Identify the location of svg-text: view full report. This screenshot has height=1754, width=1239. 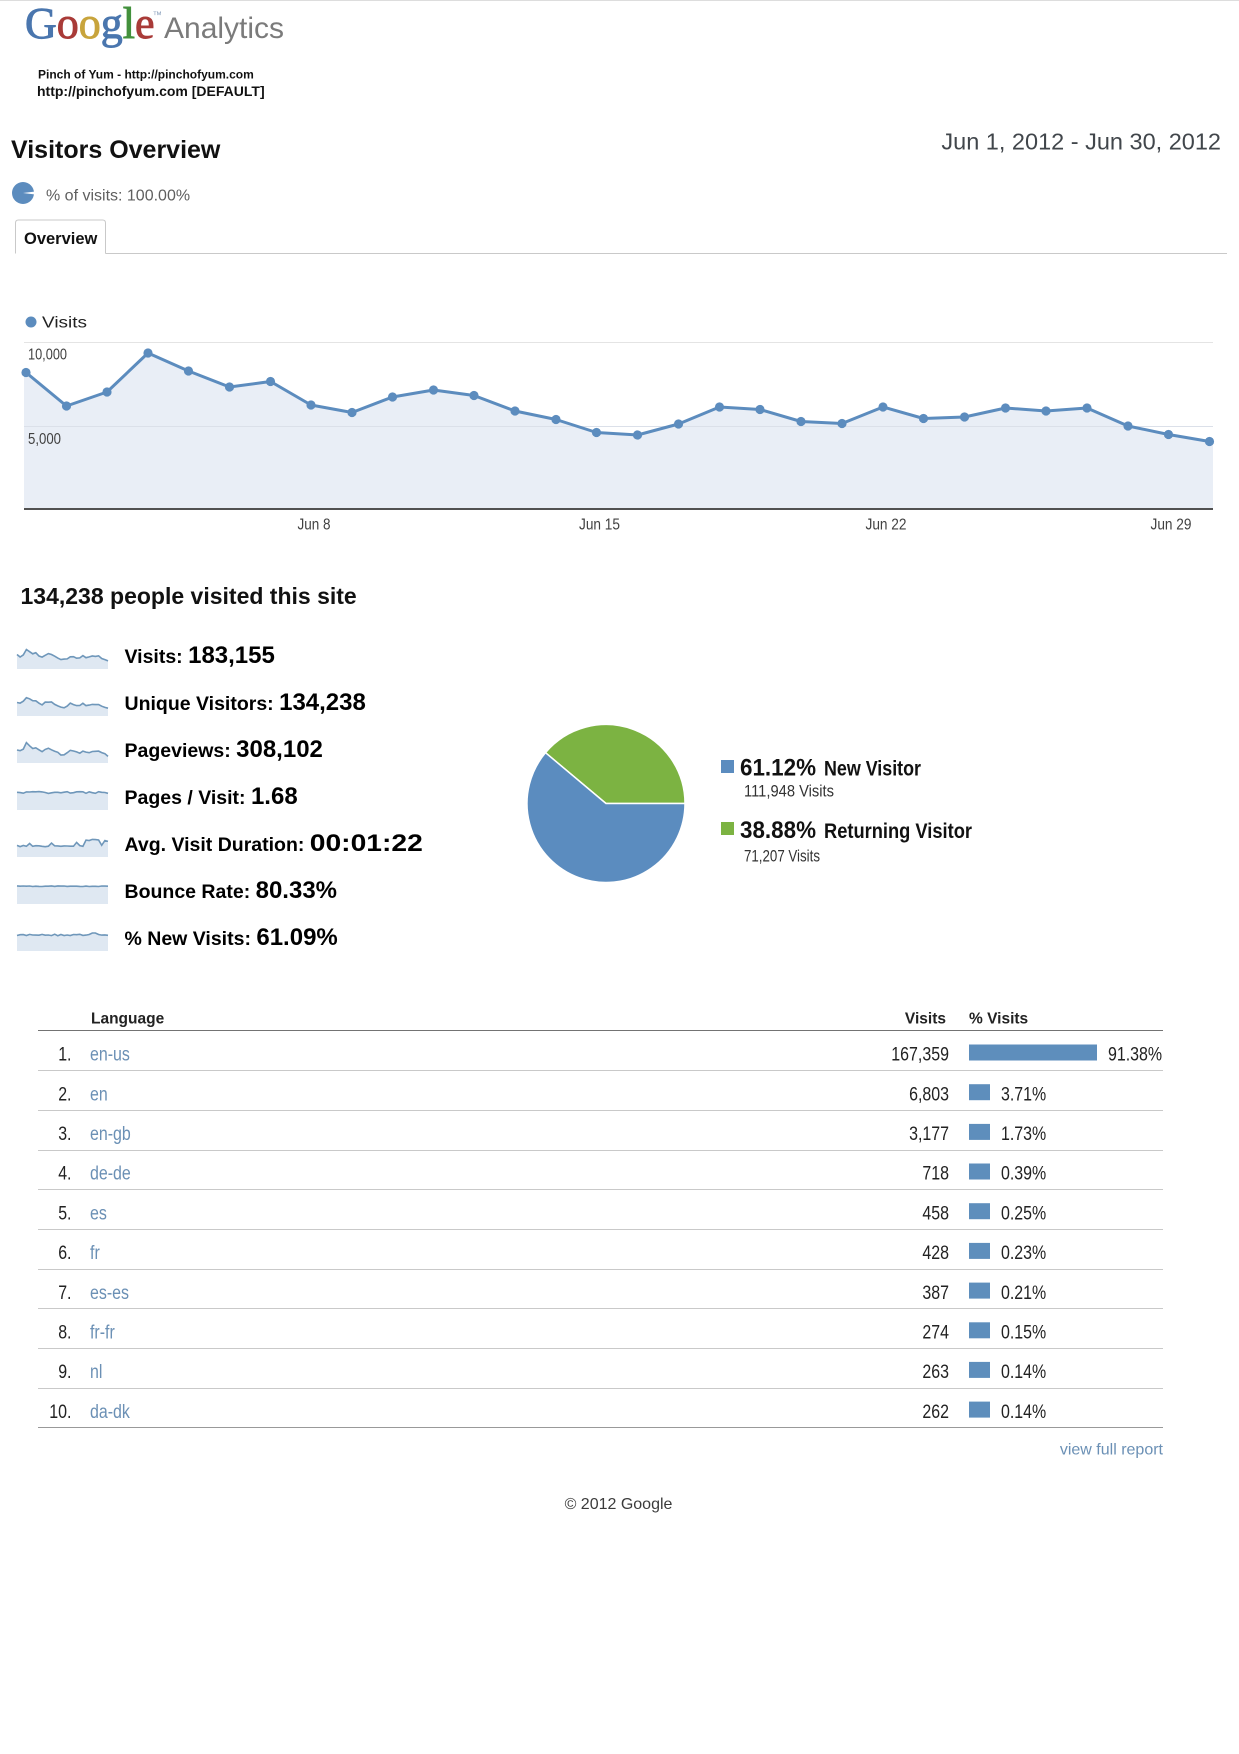
(1112, 1450).